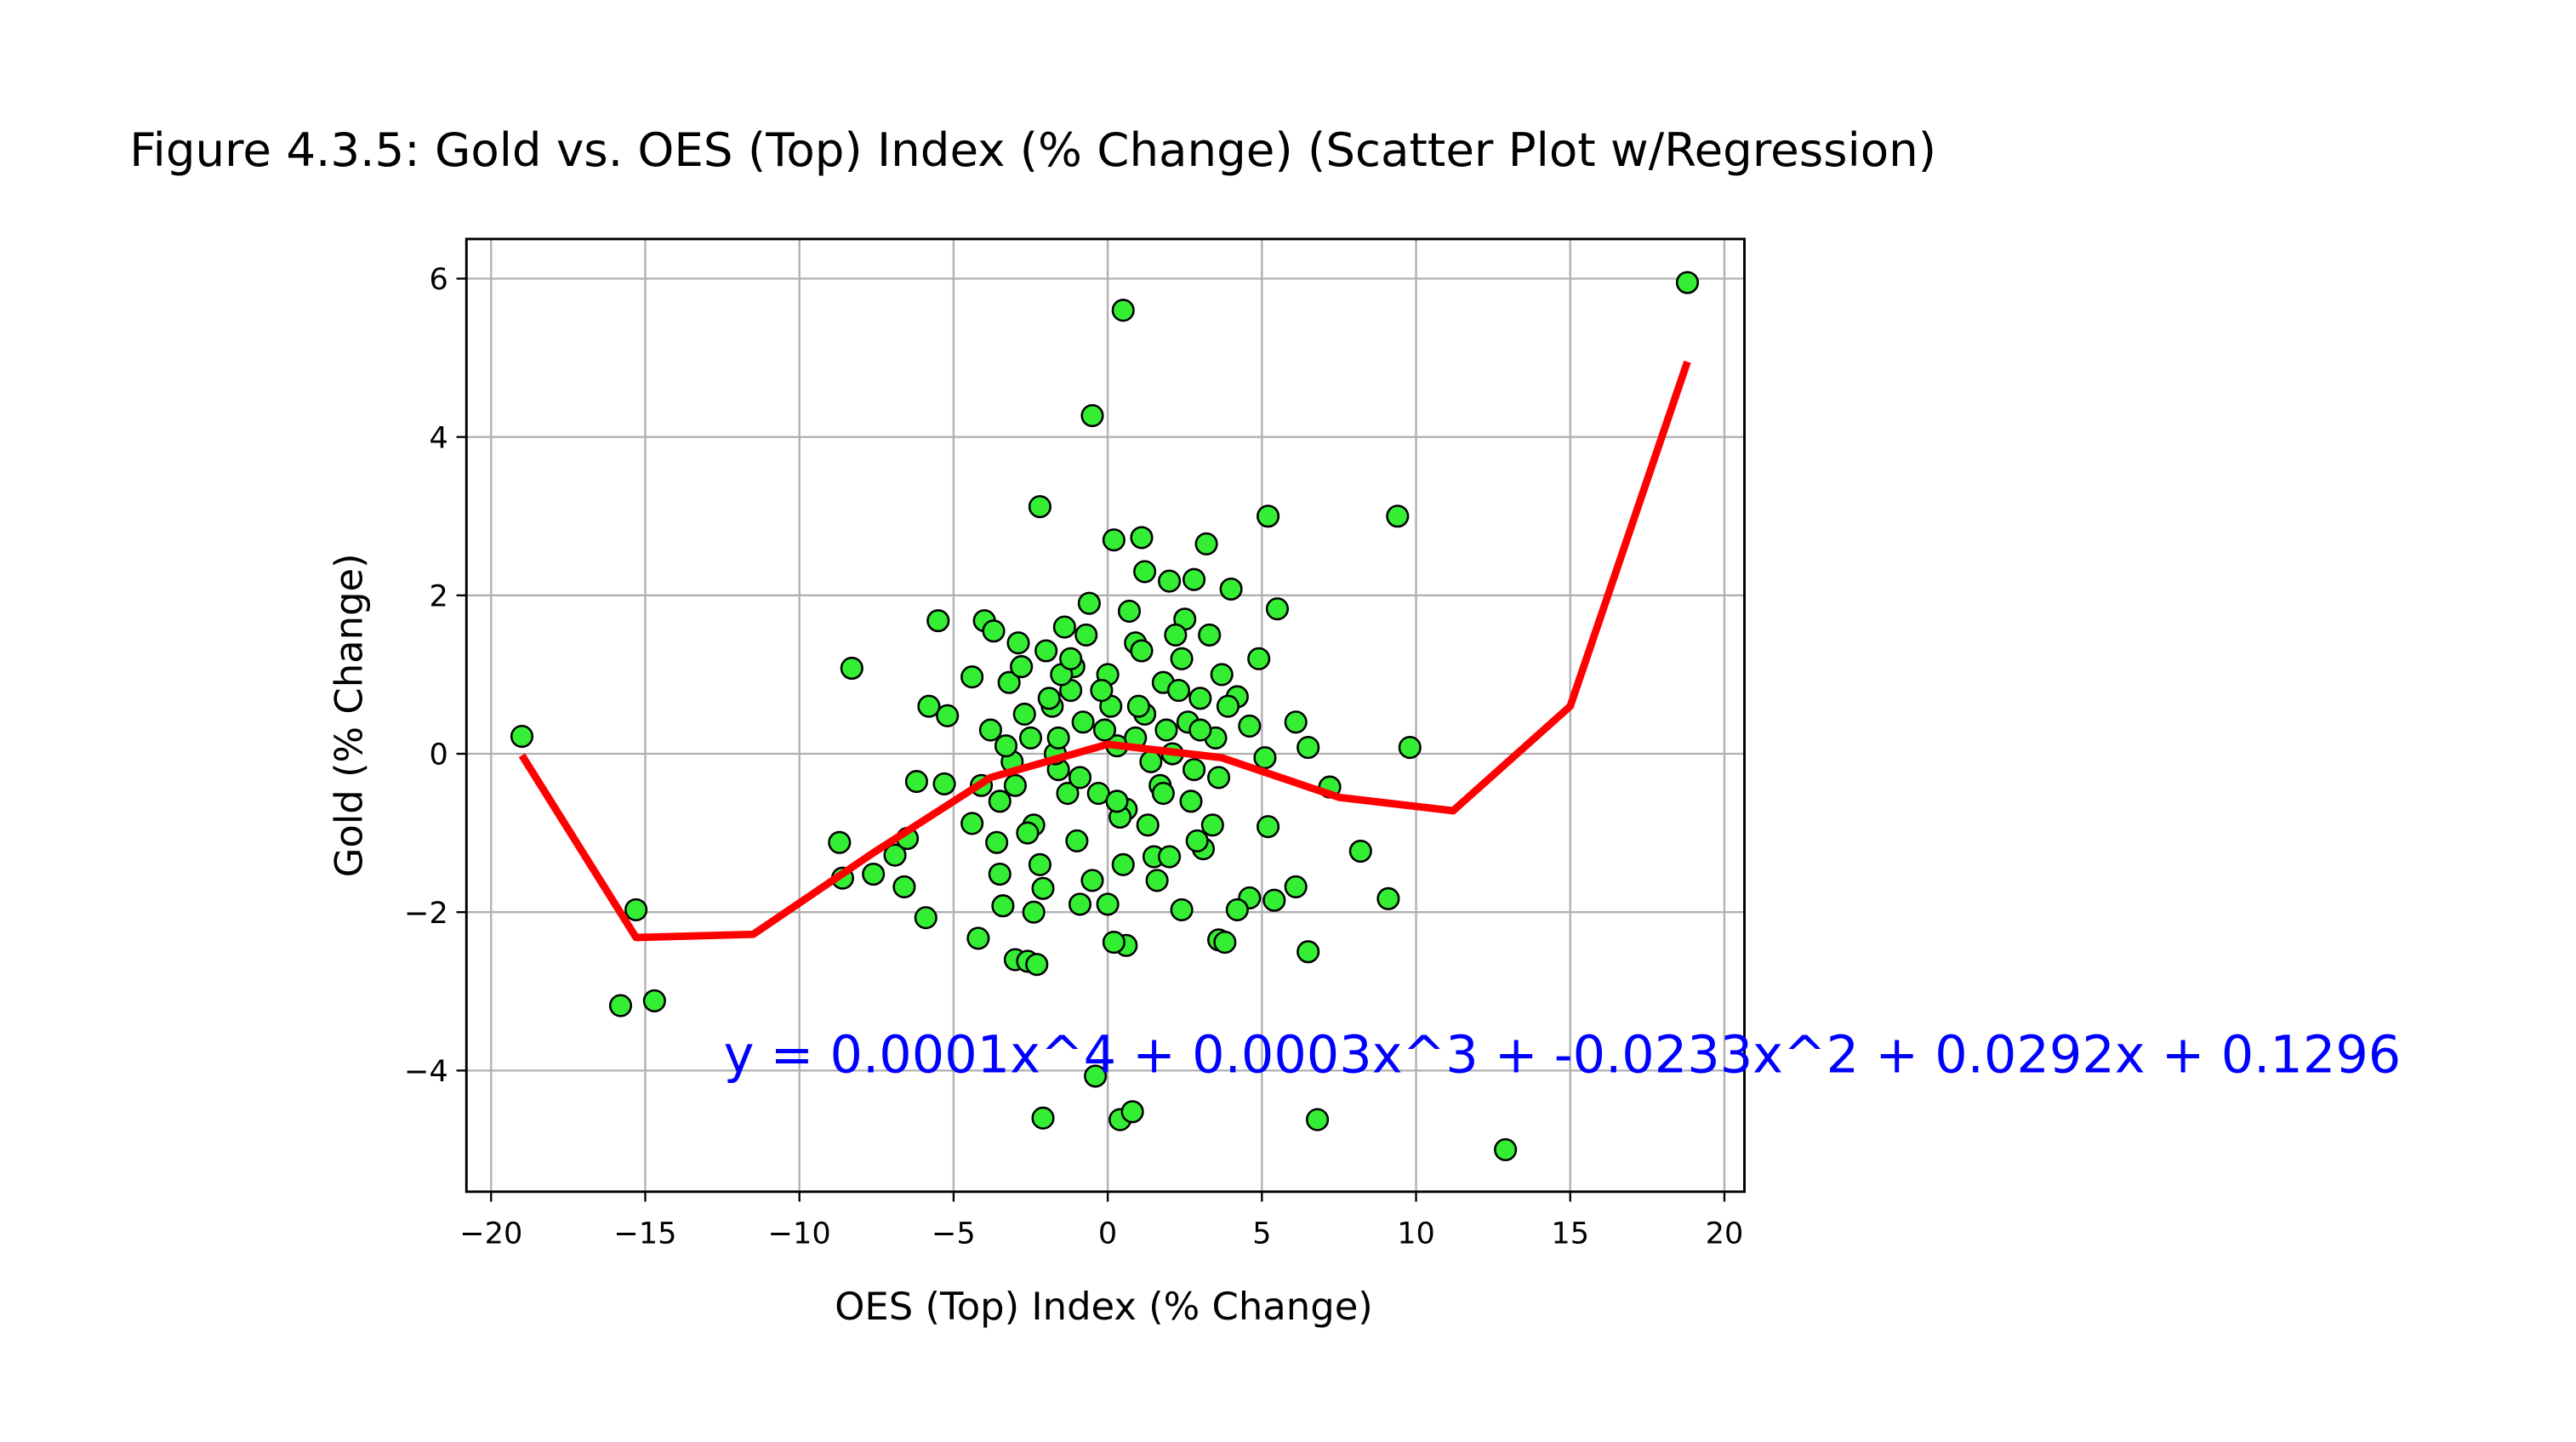 This screenshot has width=2576, height=1442. What do you see at coordinates (438, 437) in the screenshot?
I see `y-tick-label: 4` at bounding box center [438, 437].